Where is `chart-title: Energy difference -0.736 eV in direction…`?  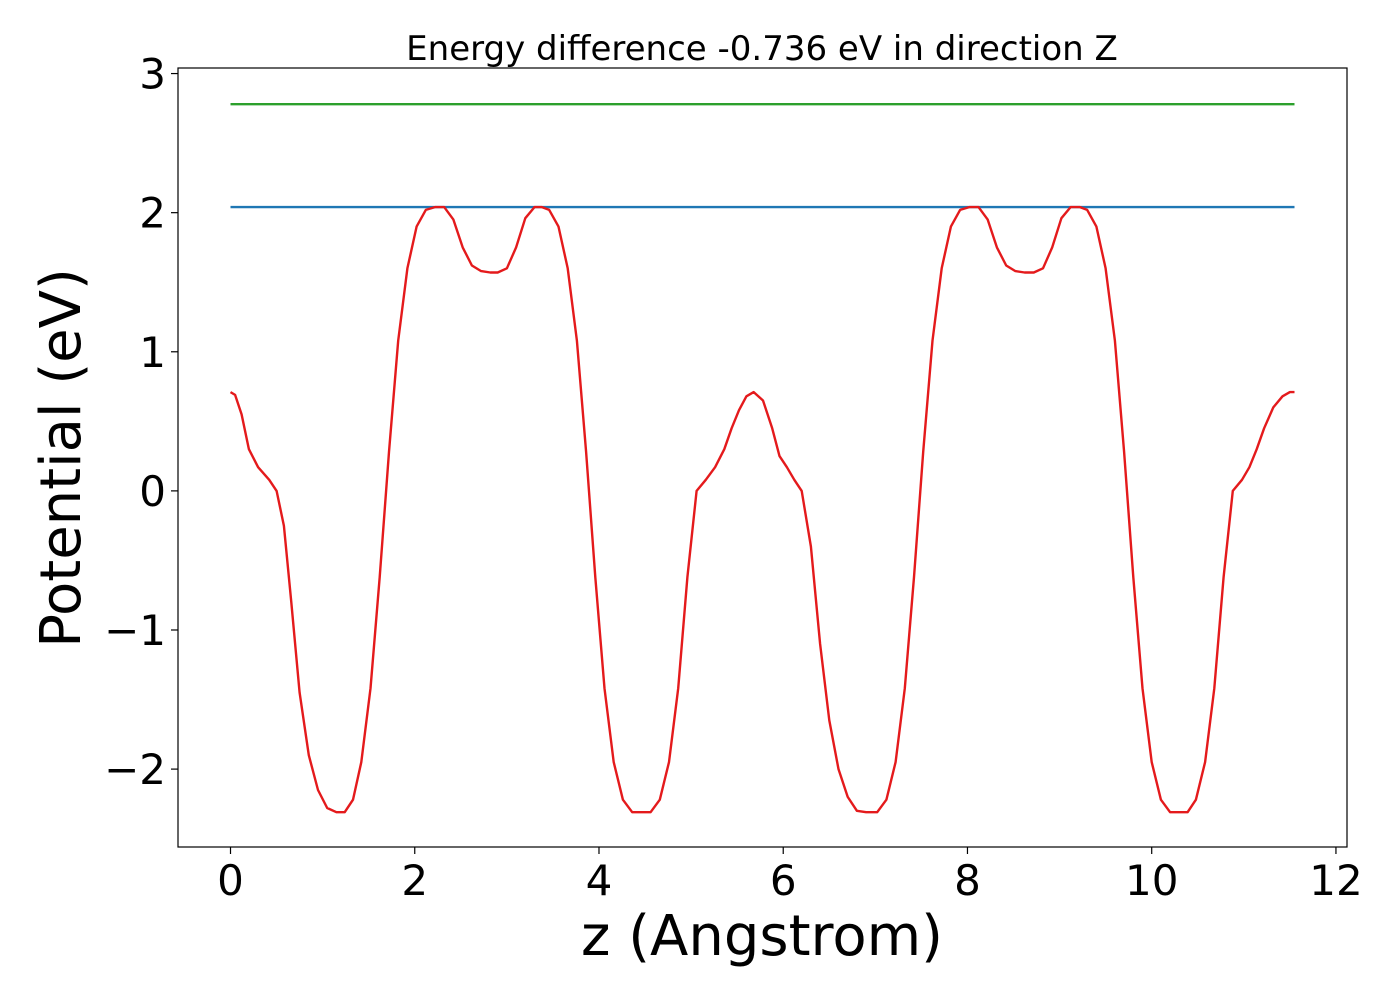
chart-title: Energy difference -0.736 eV in direction… is located at coordinates (762, 49).